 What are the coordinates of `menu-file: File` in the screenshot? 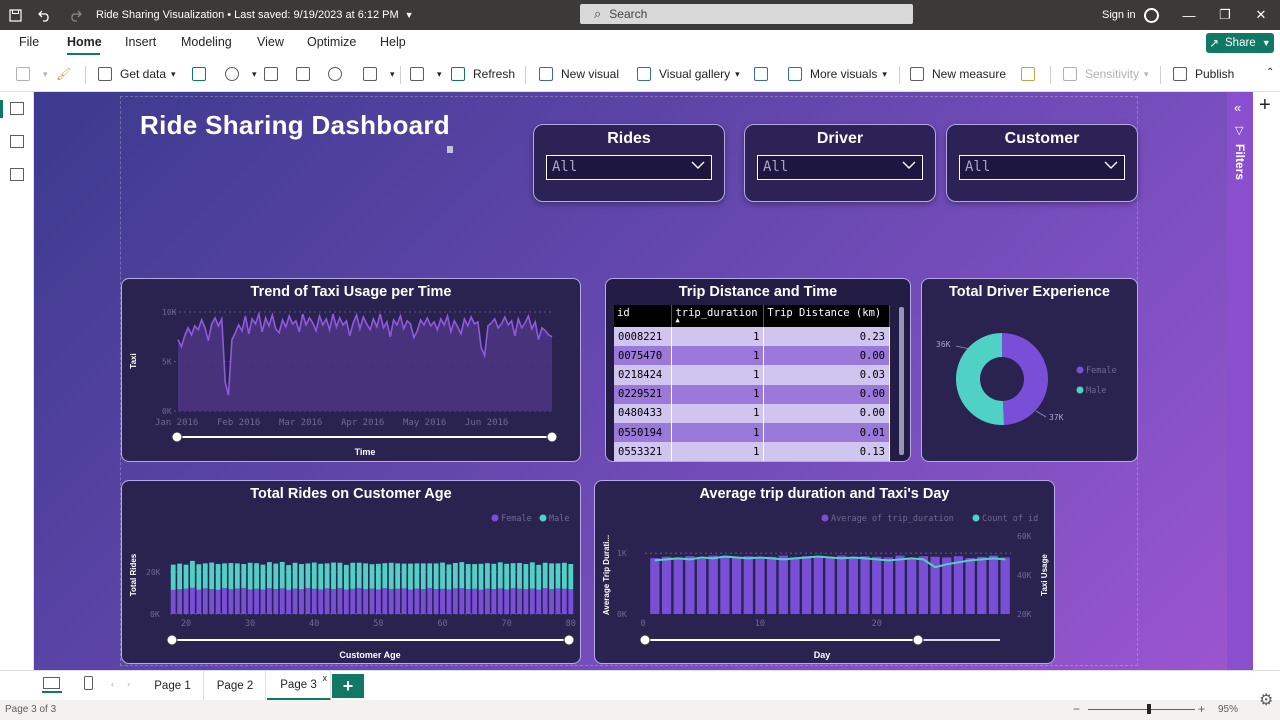 It's located at (29, 42).